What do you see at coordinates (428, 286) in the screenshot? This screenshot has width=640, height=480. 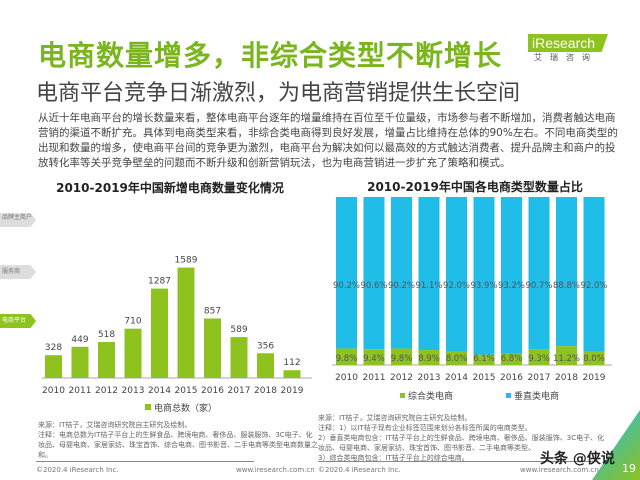 I see `data-label-vertical: 91.1%` at bounding box center [428, 286].